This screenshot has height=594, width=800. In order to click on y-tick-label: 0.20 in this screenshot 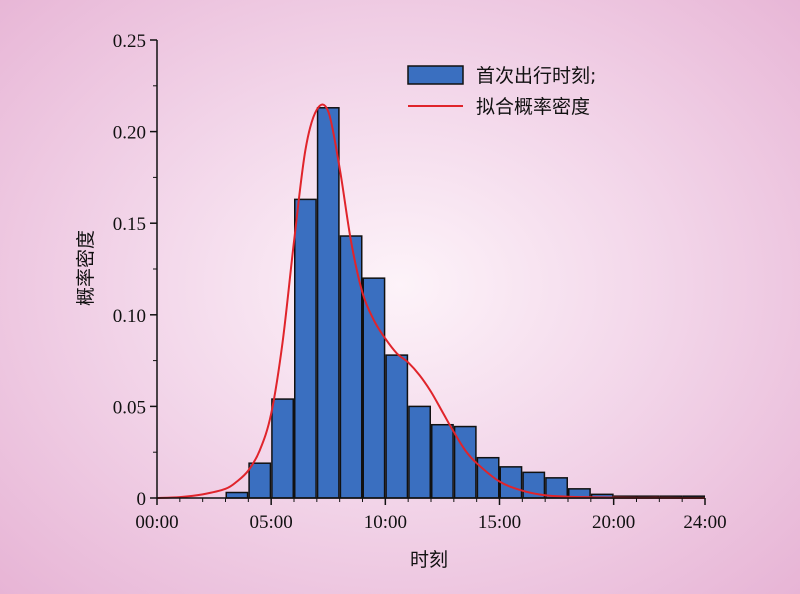, I will do `click(129, 133)`.